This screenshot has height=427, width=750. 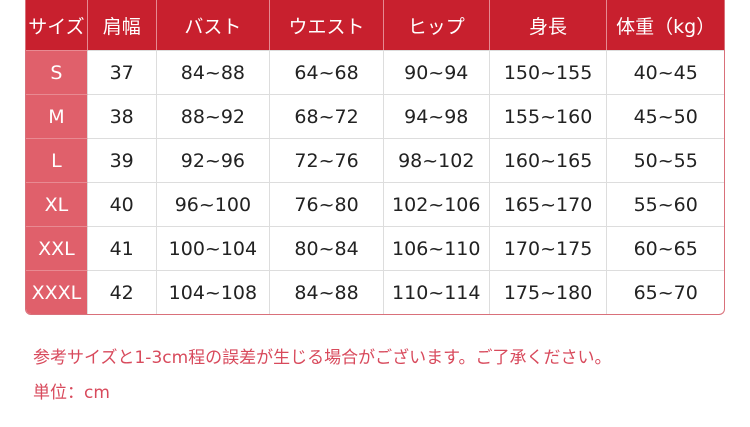 What do you see at coordinates (327, 25) in the screenshot?
I see `column-header: ウエスト` at bounding box center [327, 25].